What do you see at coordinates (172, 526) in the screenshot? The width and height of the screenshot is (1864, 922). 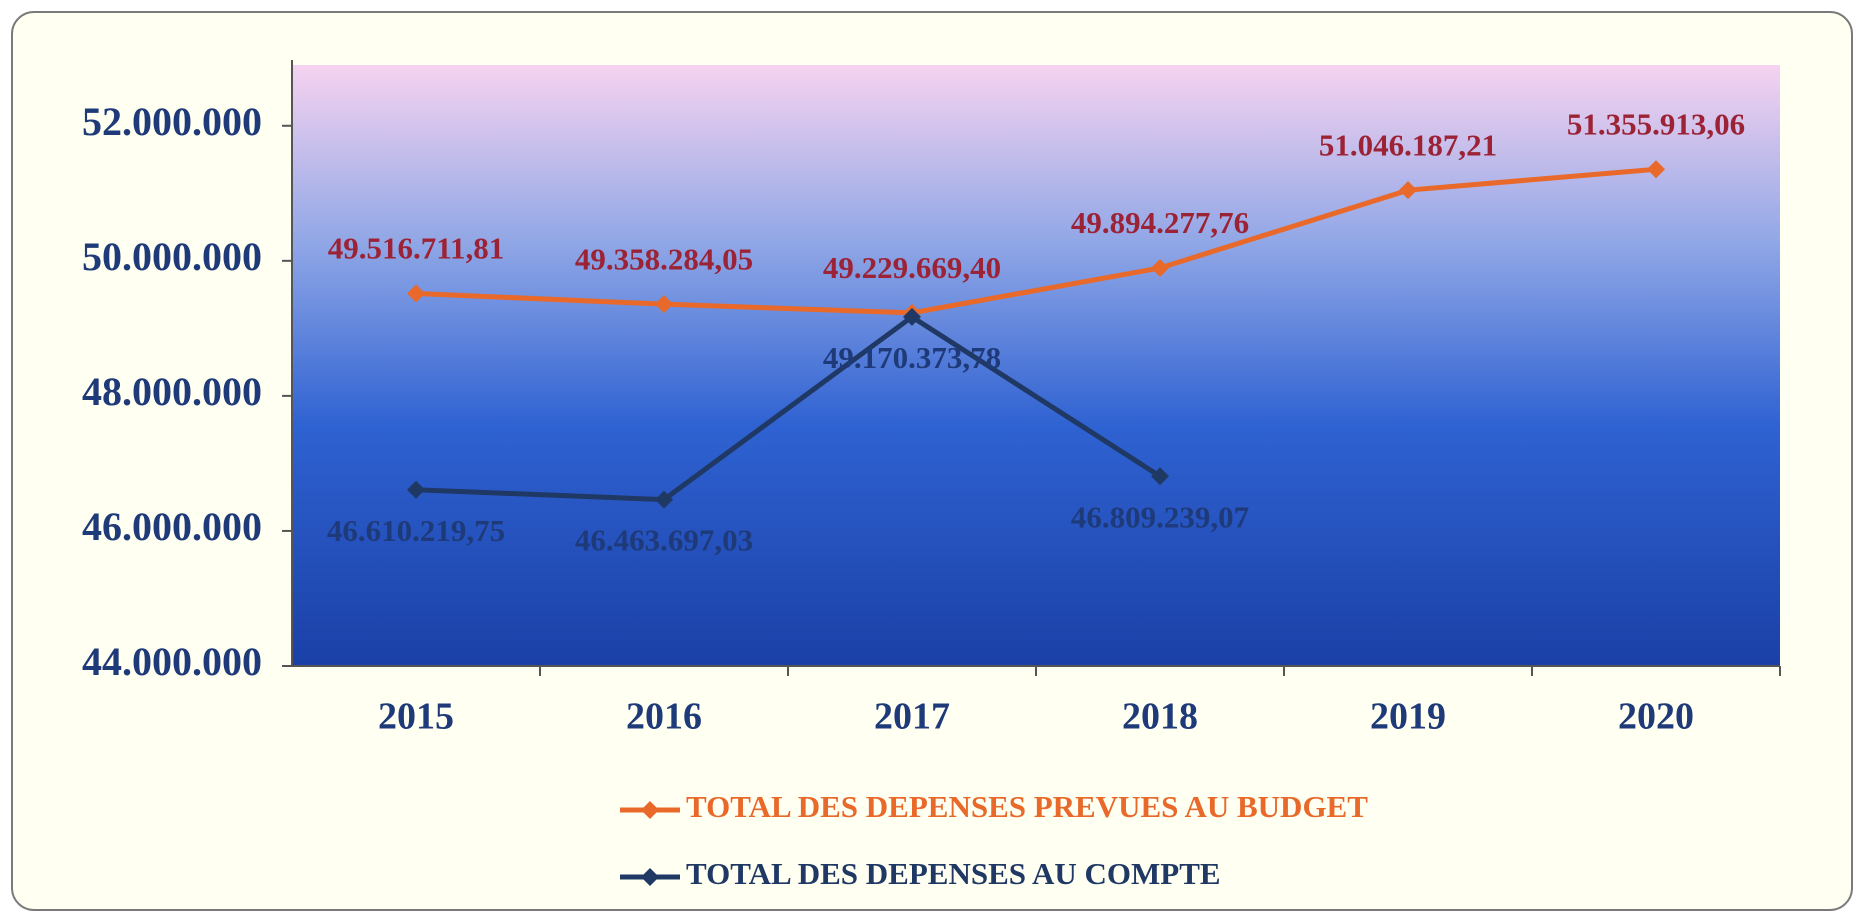 I see `y-tick-label: 46.000.000` at bounding box center [172, 526].